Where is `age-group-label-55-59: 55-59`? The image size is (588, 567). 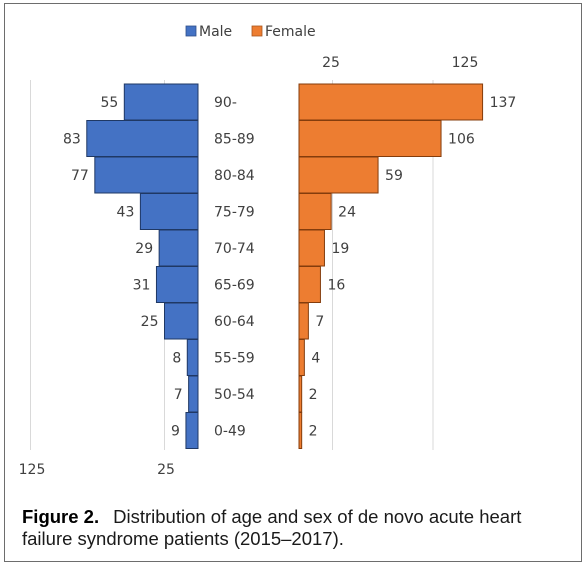 age-group-label-55-59: 55-59 is located at coordinates (234, 359).